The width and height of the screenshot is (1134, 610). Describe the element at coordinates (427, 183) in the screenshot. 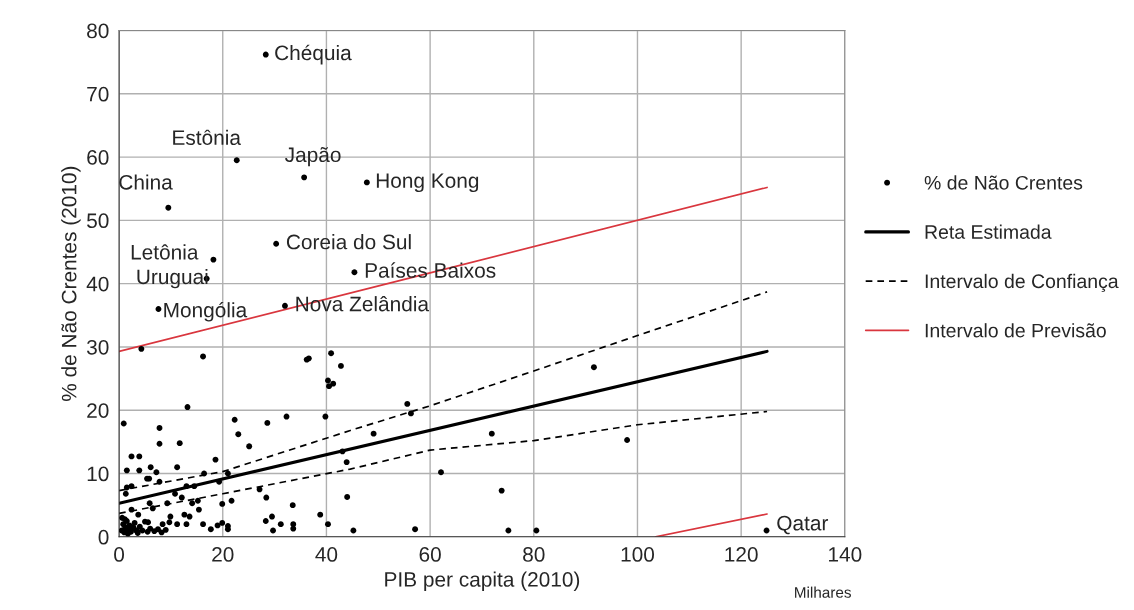

I see `annotation: Hong Kong` at that location.